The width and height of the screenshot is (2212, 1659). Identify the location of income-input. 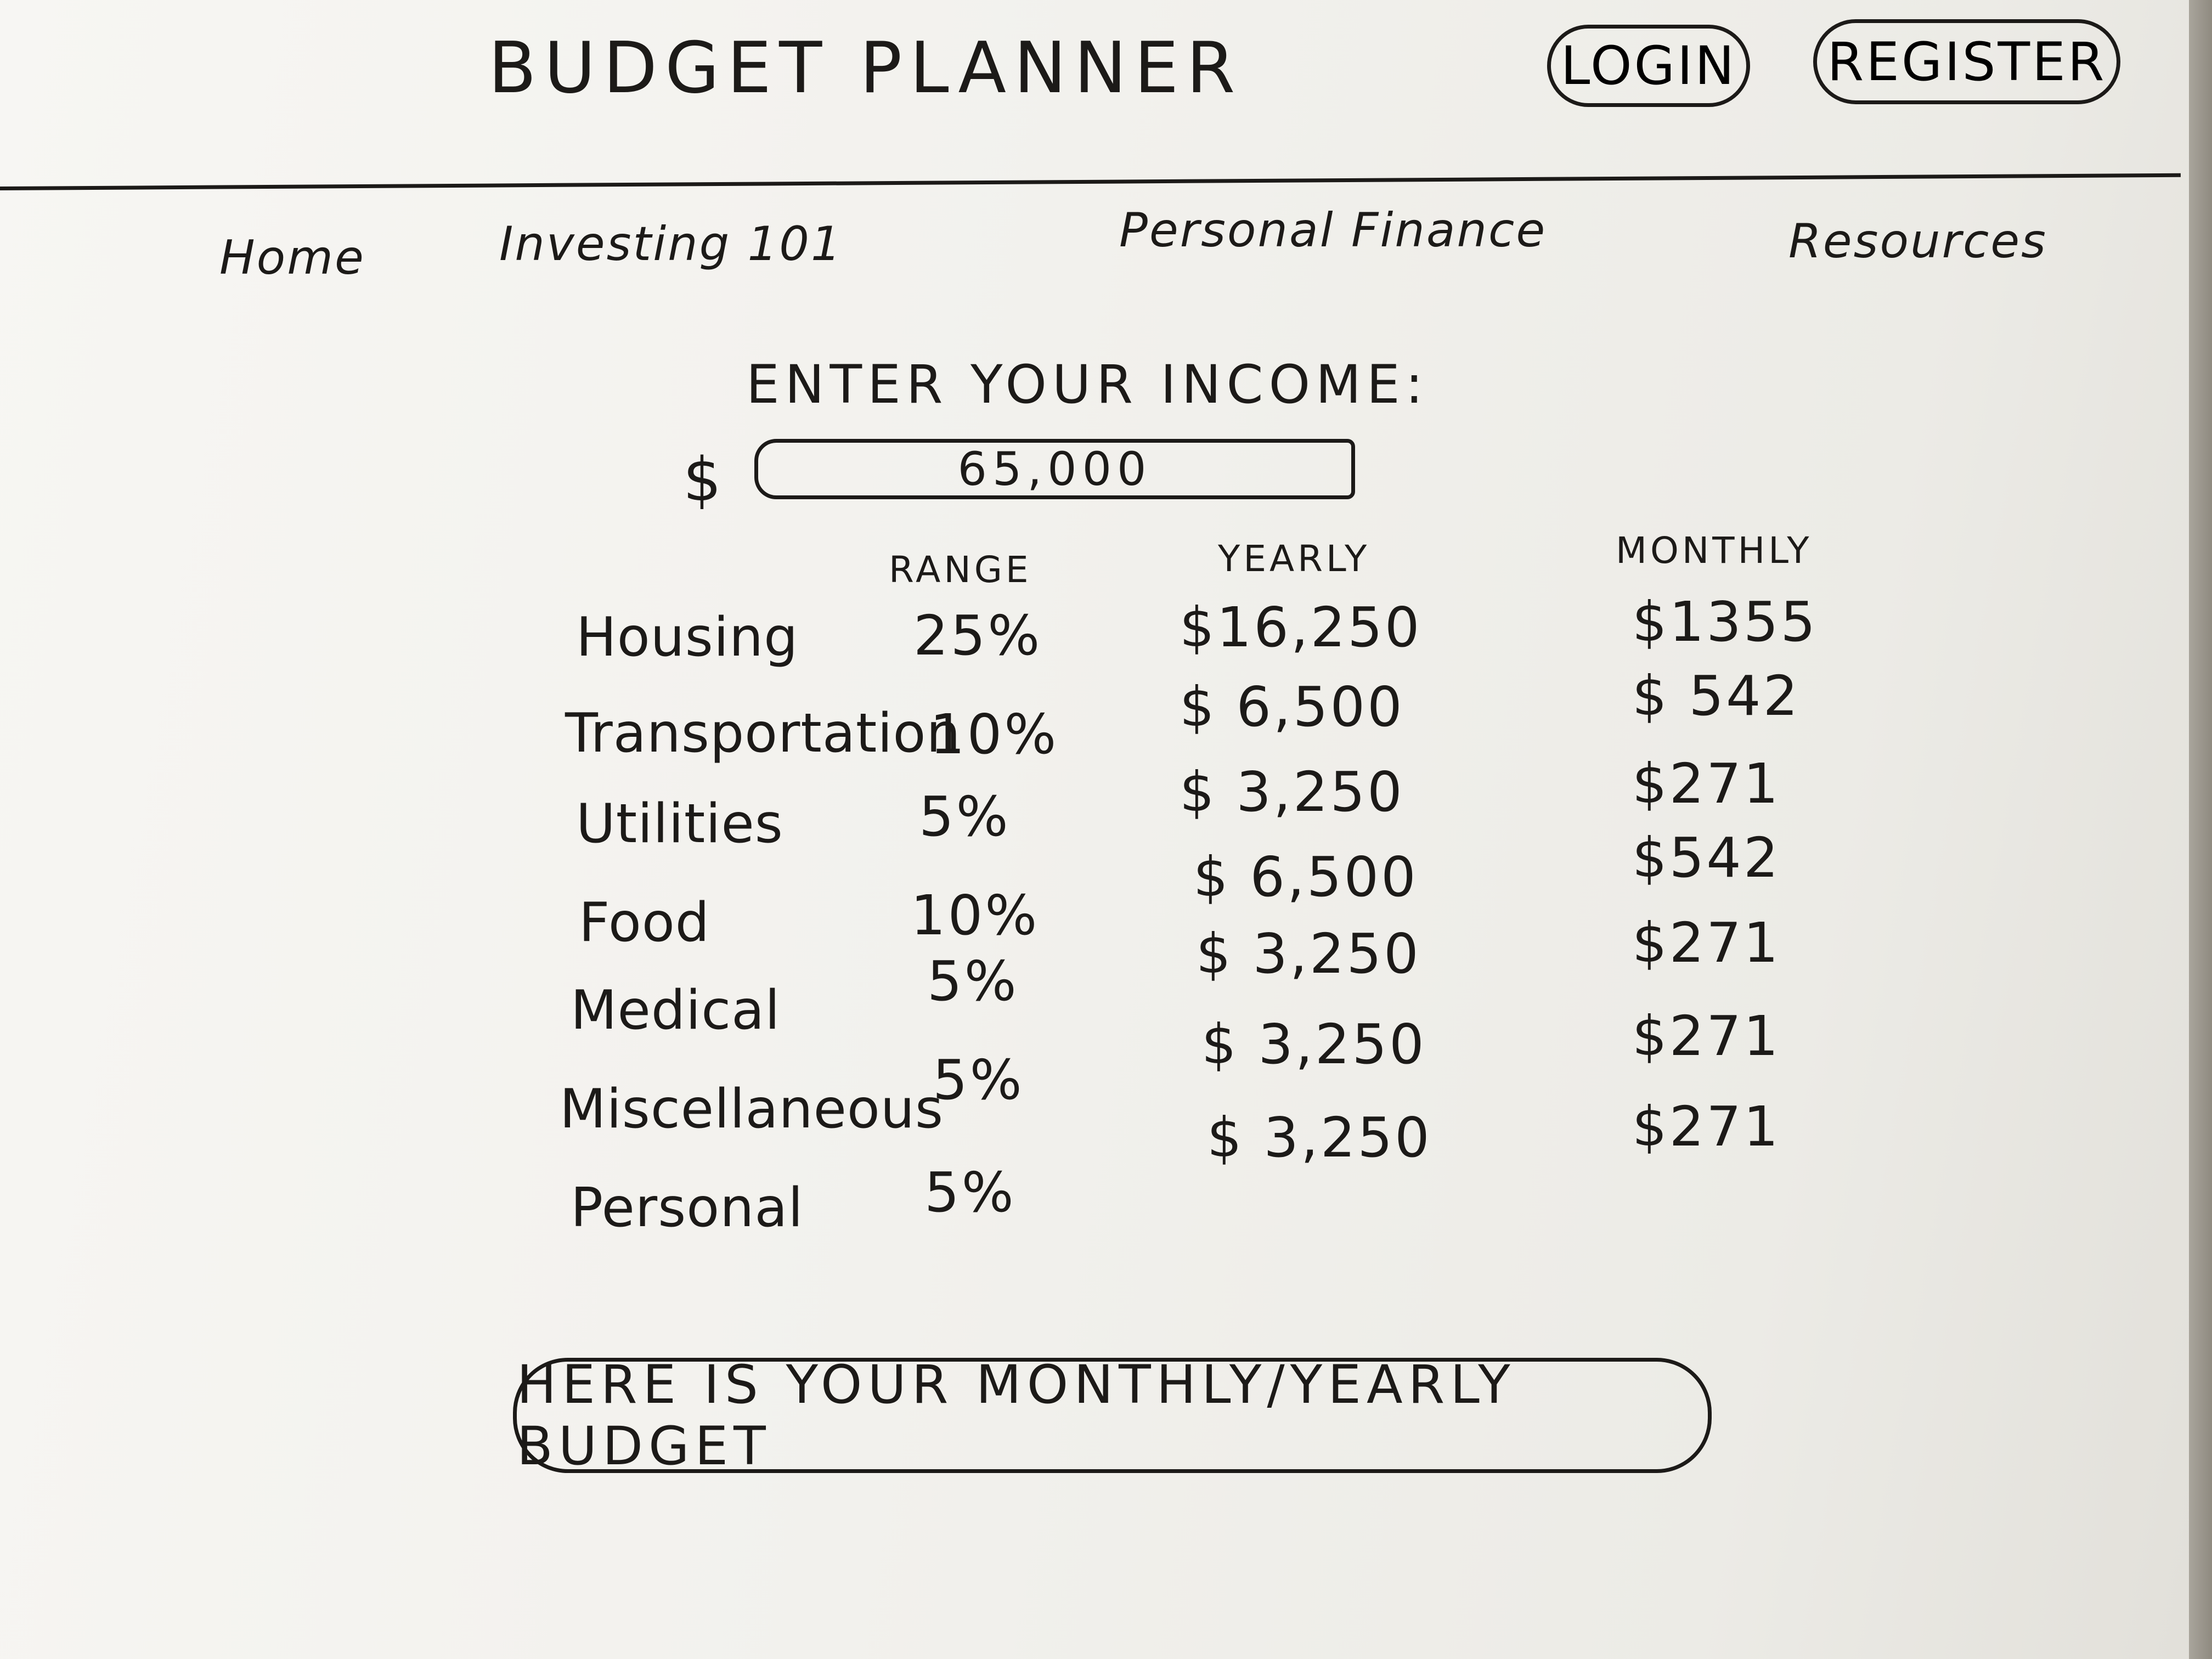
(1054, 469).